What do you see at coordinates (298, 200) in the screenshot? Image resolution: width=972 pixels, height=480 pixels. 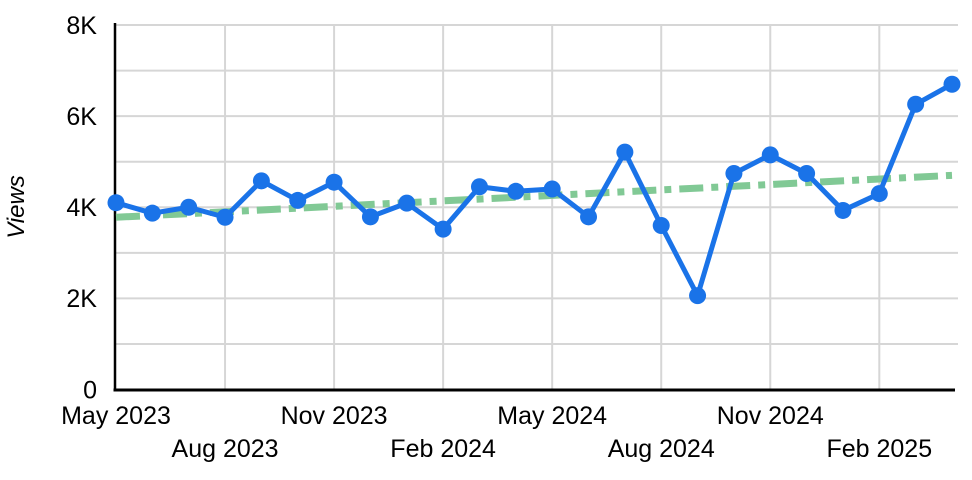 I see `data-point: Oct 2023: 4150` at bounding box center [298, 200].